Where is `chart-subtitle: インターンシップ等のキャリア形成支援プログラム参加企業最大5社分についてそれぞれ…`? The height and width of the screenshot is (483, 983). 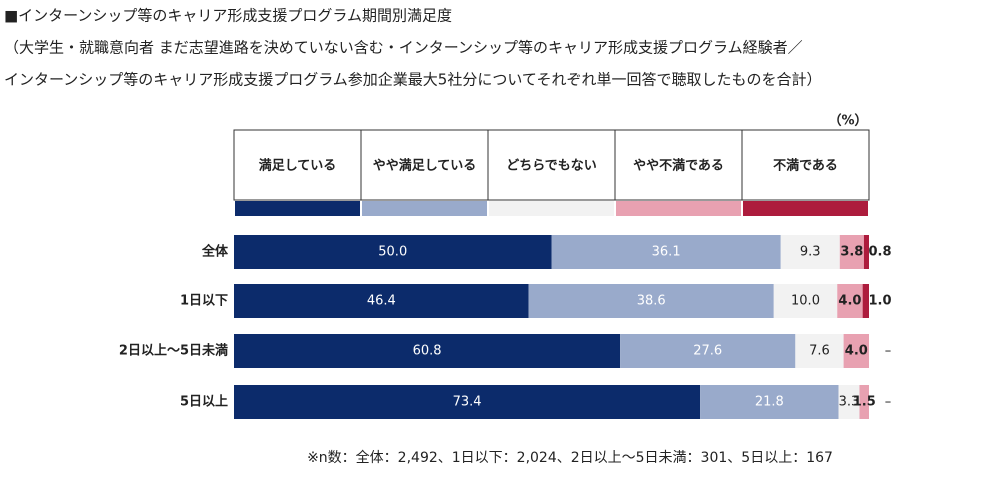
chart-subtitle: インターンシップ等のキャリア形成支援プログラム参加企業最大5社分についてそれぞれ… is located at coordinates (412, 80).